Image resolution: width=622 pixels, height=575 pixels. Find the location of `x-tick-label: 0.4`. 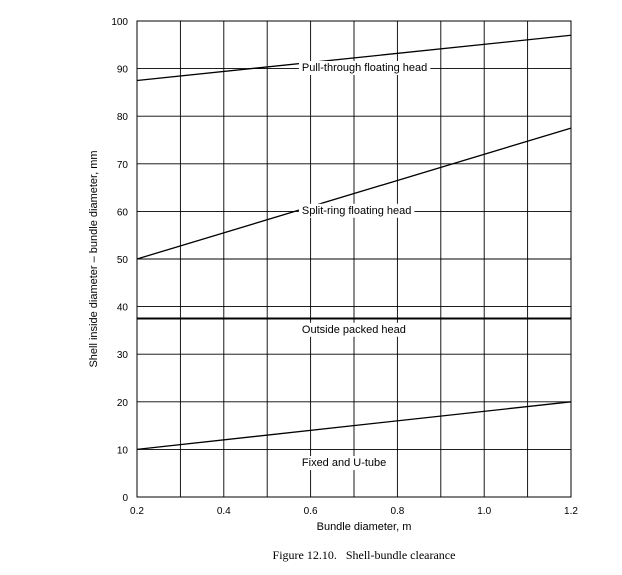

x-tick-label: 0.4 is located at coordinates (224, 511).